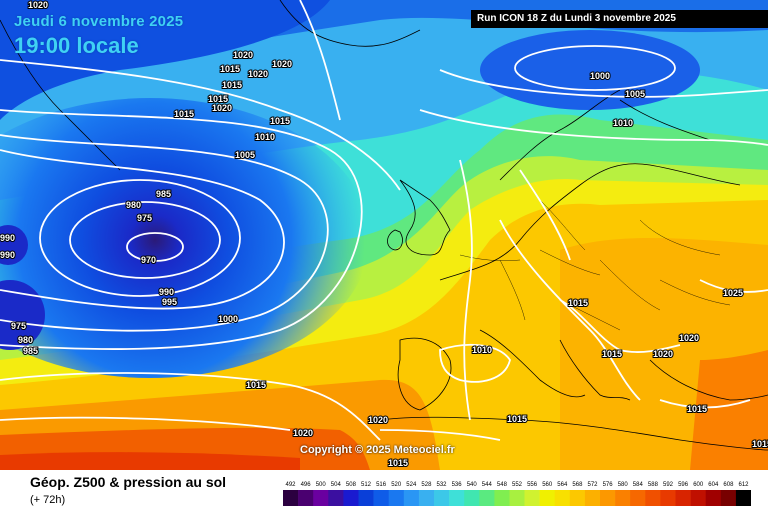 Image resolution: width=768 pixels, height=512 pixels. I want to click on legend-value: 564, so click(562, 485).